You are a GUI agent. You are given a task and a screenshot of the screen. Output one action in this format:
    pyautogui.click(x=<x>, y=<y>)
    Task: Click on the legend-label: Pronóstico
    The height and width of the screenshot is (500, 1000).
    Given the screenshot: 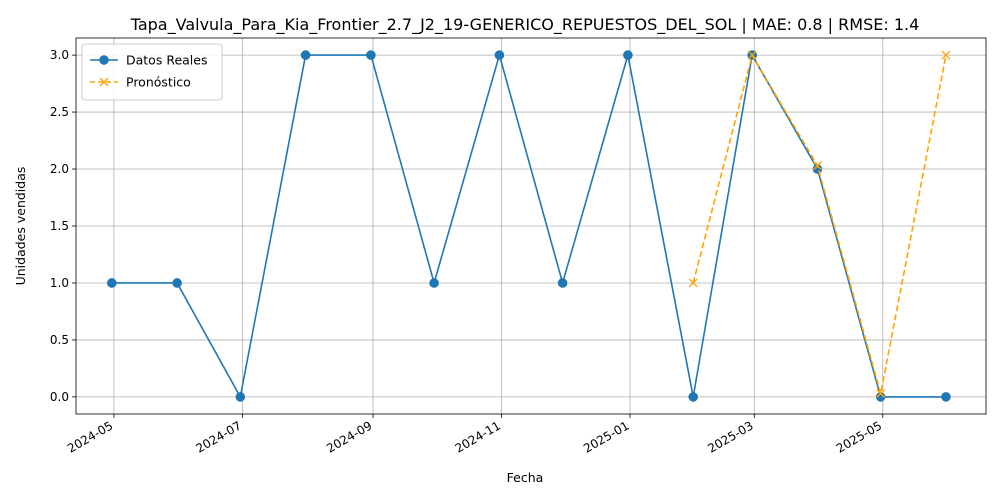 What is the action you would take?
    pyautogui.click(x=158, y=82)
    